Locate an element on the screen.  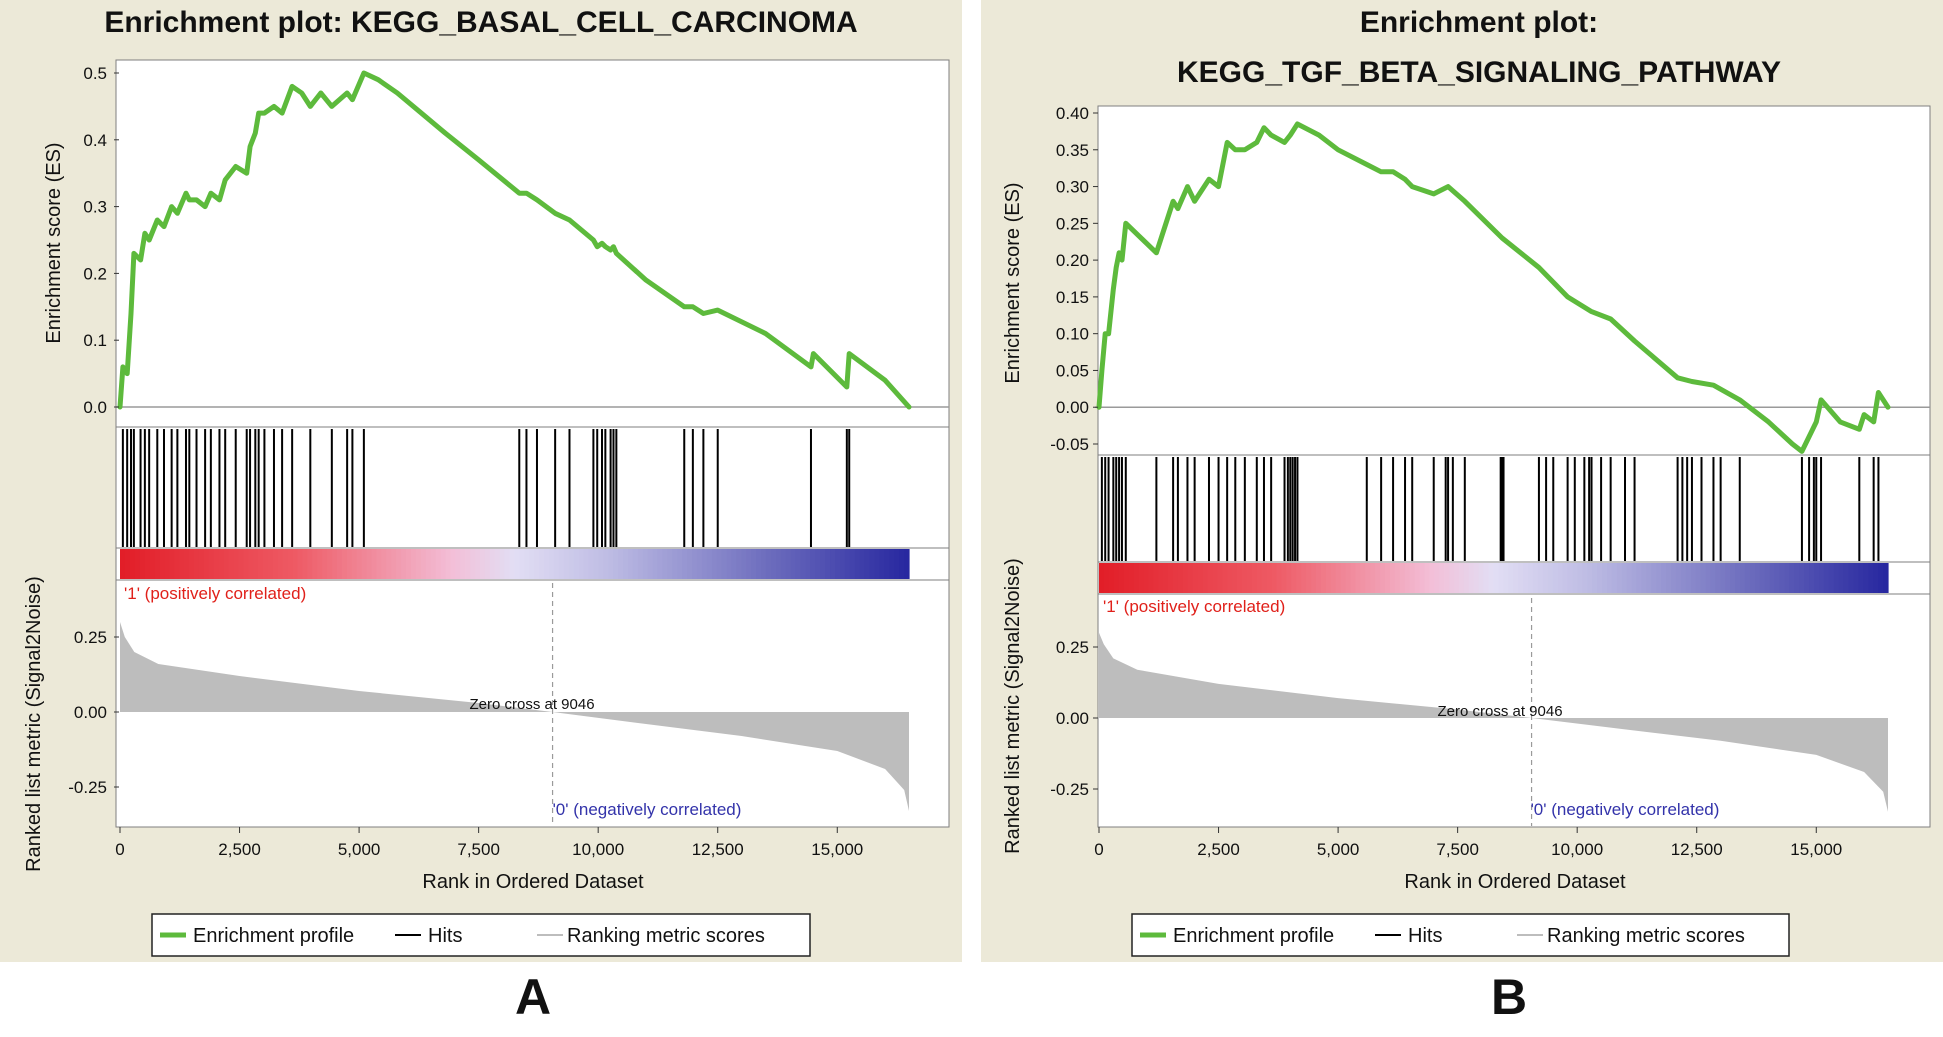
metric-tick-label: -0.25 is located at coordinates (1069, 789).